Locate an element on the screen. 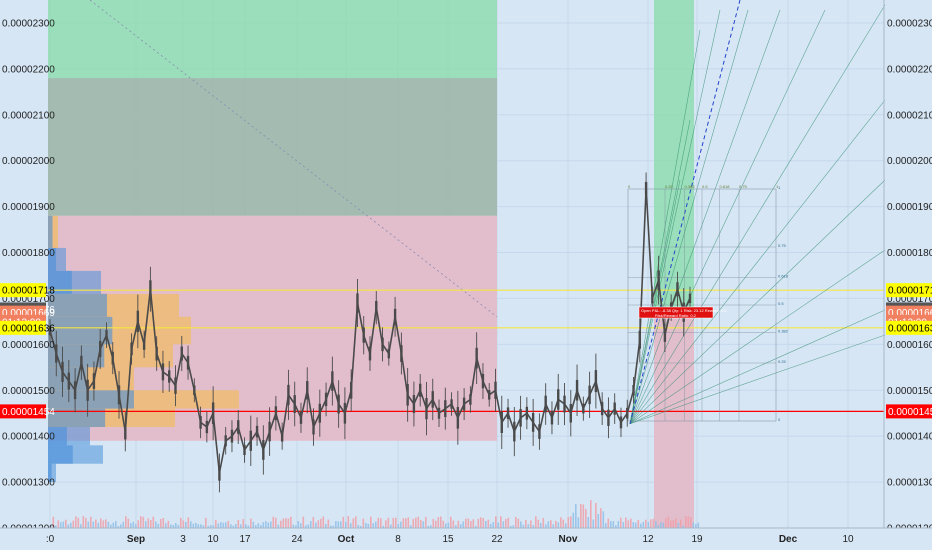 Image resolution: width=932 pixels, height=550 pixels. price-tick-right: 0.00001900 is located at coordinates (909, 207).